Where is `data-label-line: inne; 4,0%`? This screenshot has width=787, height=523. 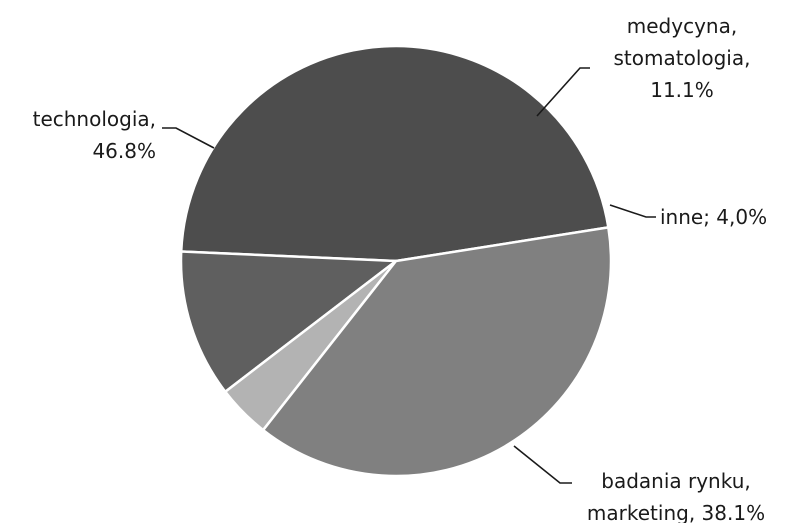 data-label-line: inne; 4,0% is located at coordinates (713, 217).